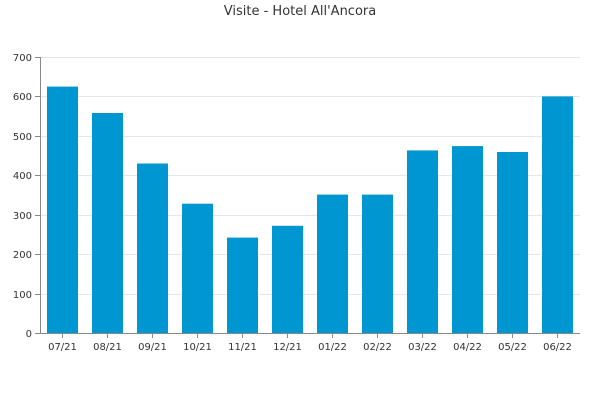  What do you see at coordinates (22, 196) in the screenshot?
I see `y-tick-labels: 0 100 200 300 400 500 600 700` at bounding box center [22, 196].